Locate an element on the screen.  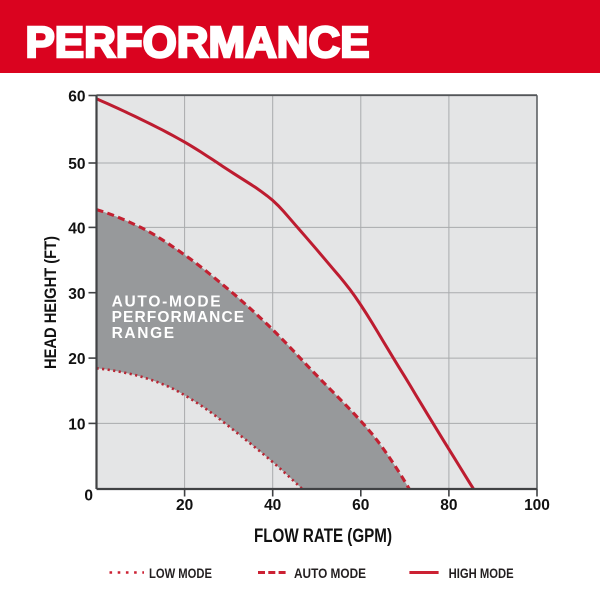
svg-text: RANGE is located at coordinates (143, 333).